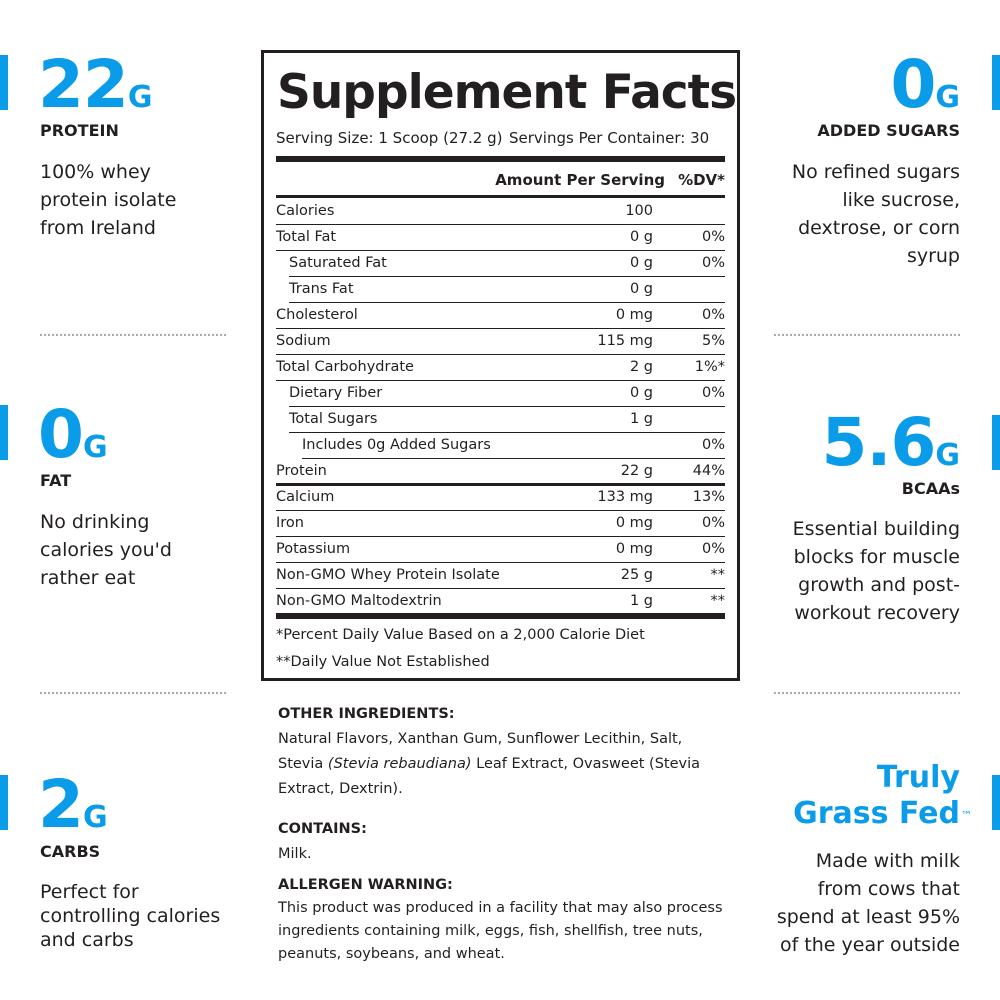  I want to click on description-line: 100% whey, so click(95, 172).